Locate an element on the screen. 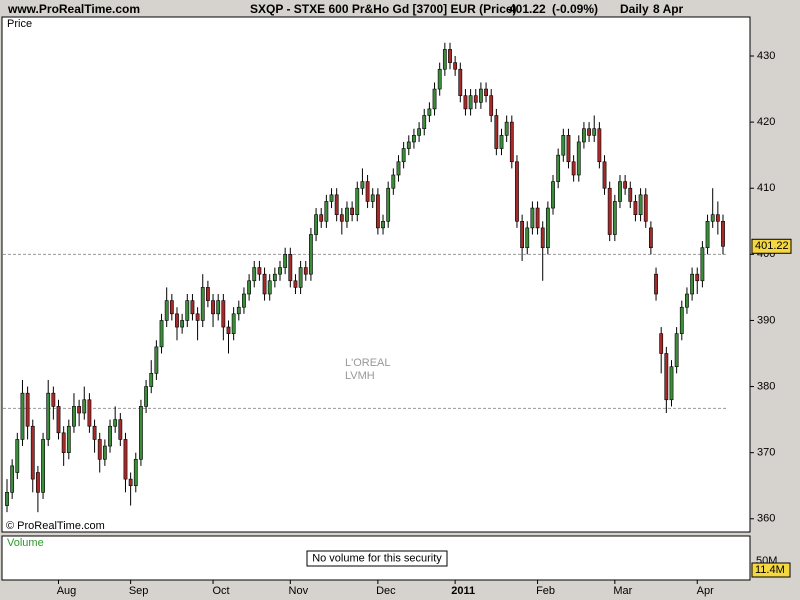 The width and height of the screenshot is (800, 600). volume-label: Volume is located at coordinates (25, 543).